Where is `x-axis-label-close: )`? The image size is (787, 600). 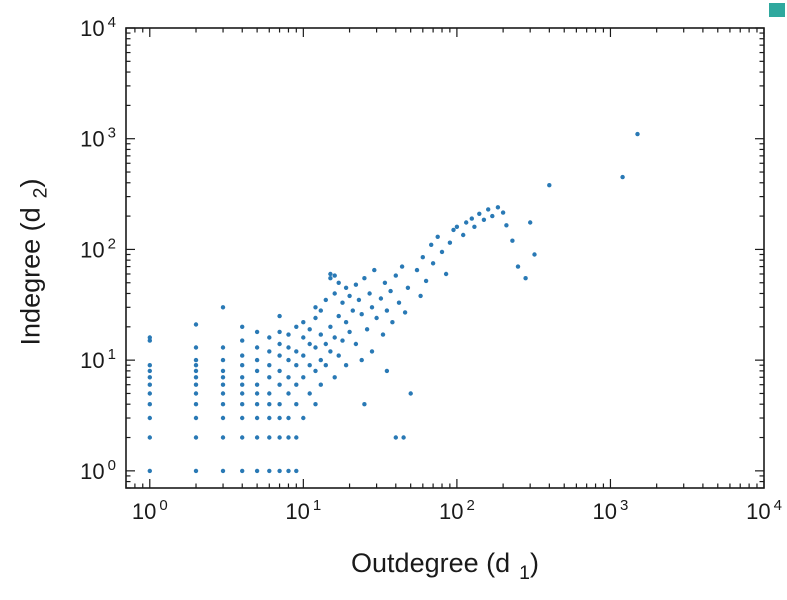 x-axis-label-close: ) is located at coordinates (534, 563).